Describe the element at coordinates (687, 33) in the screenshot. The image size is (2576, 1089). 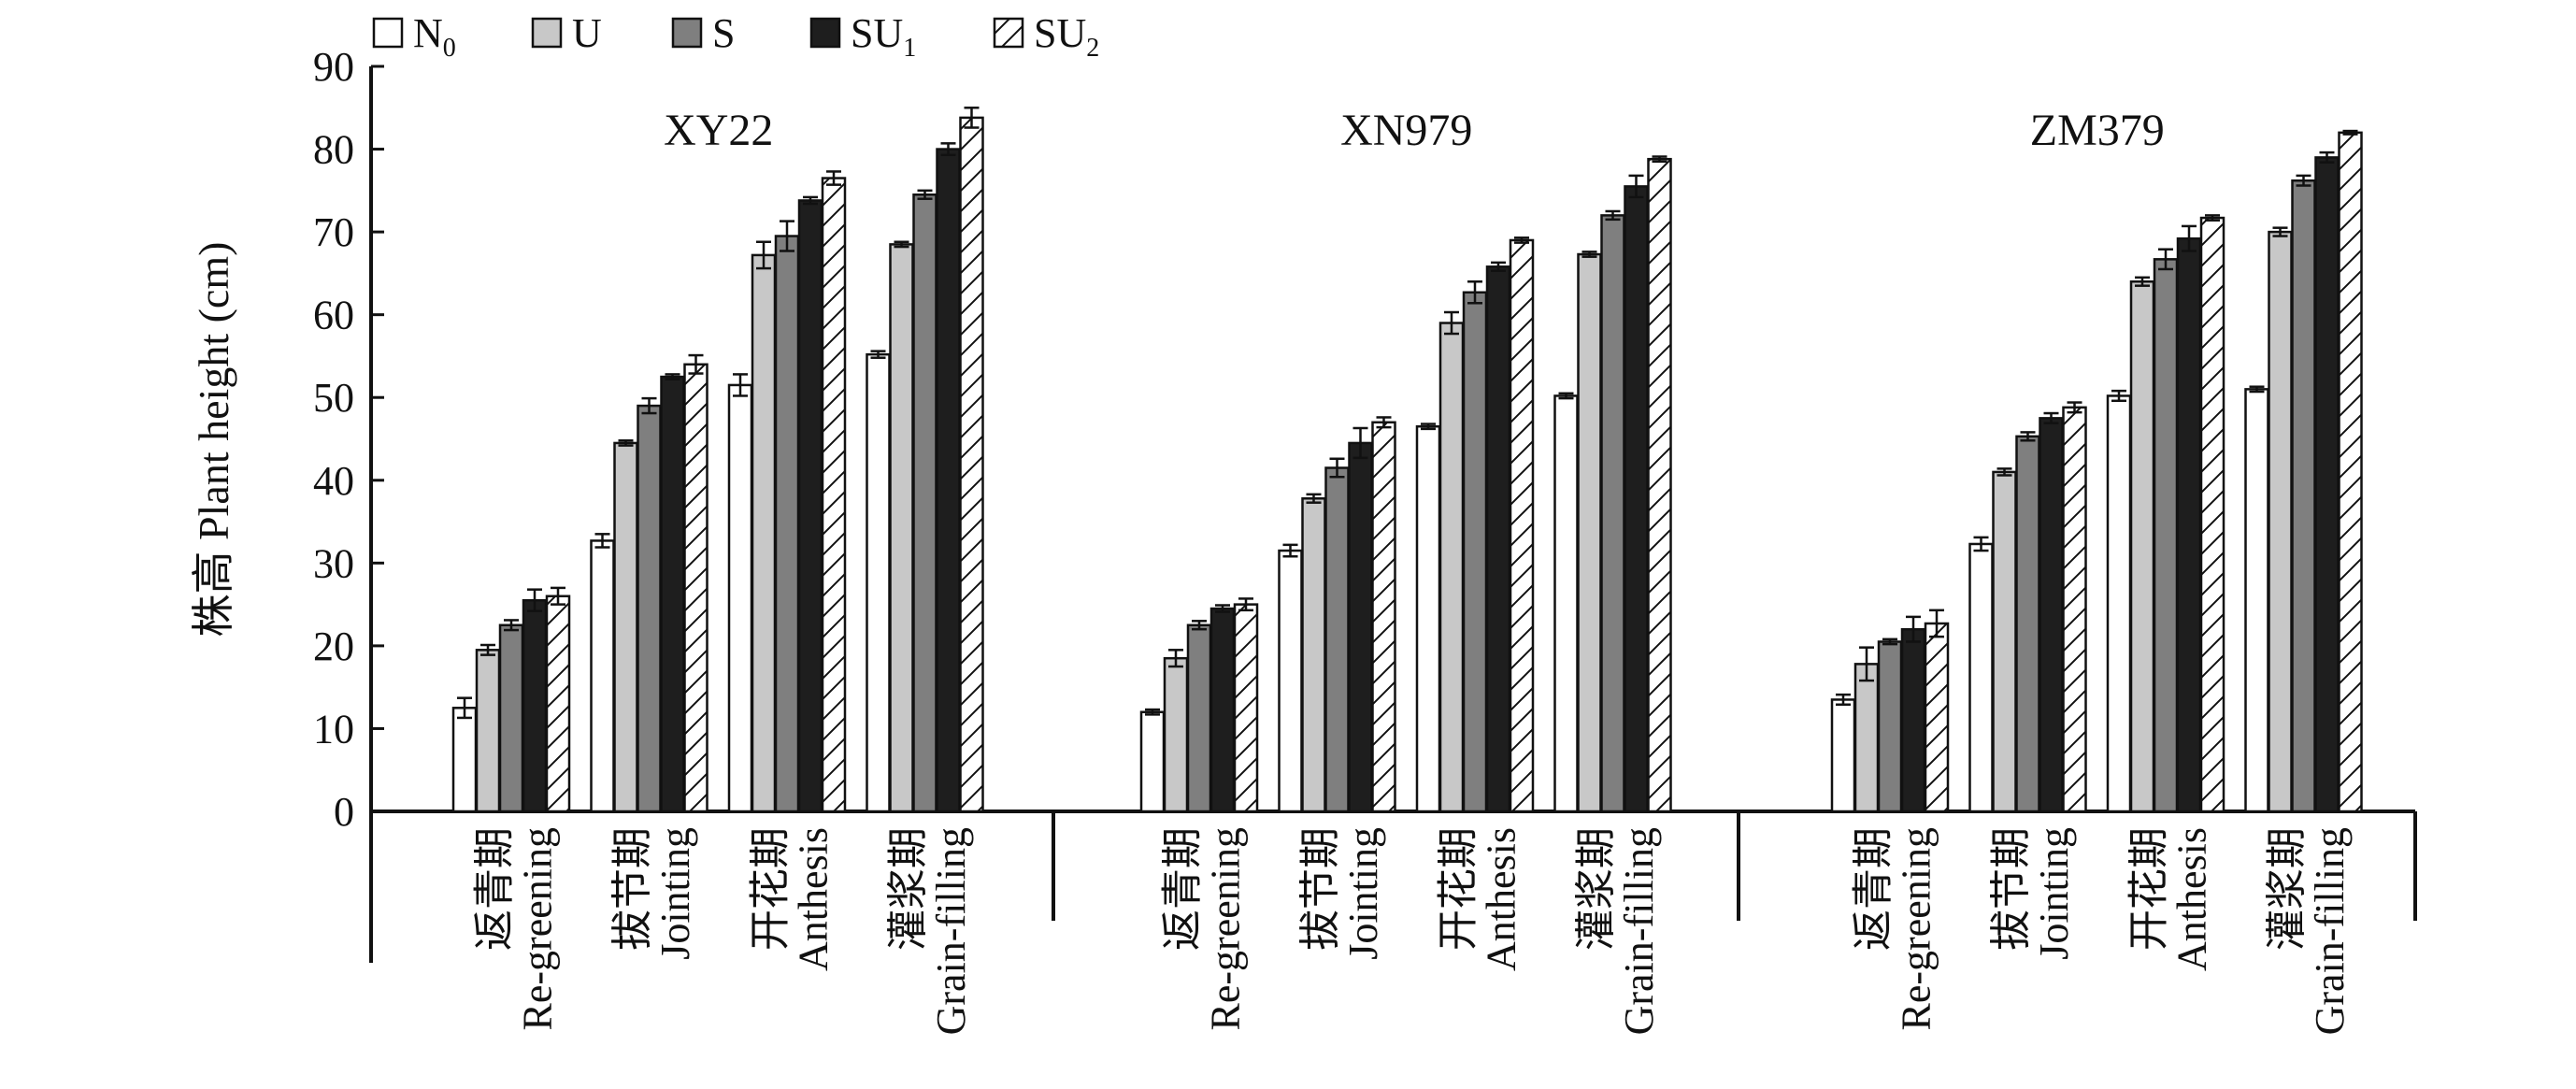
I see `legend-swatch-S` at that location.